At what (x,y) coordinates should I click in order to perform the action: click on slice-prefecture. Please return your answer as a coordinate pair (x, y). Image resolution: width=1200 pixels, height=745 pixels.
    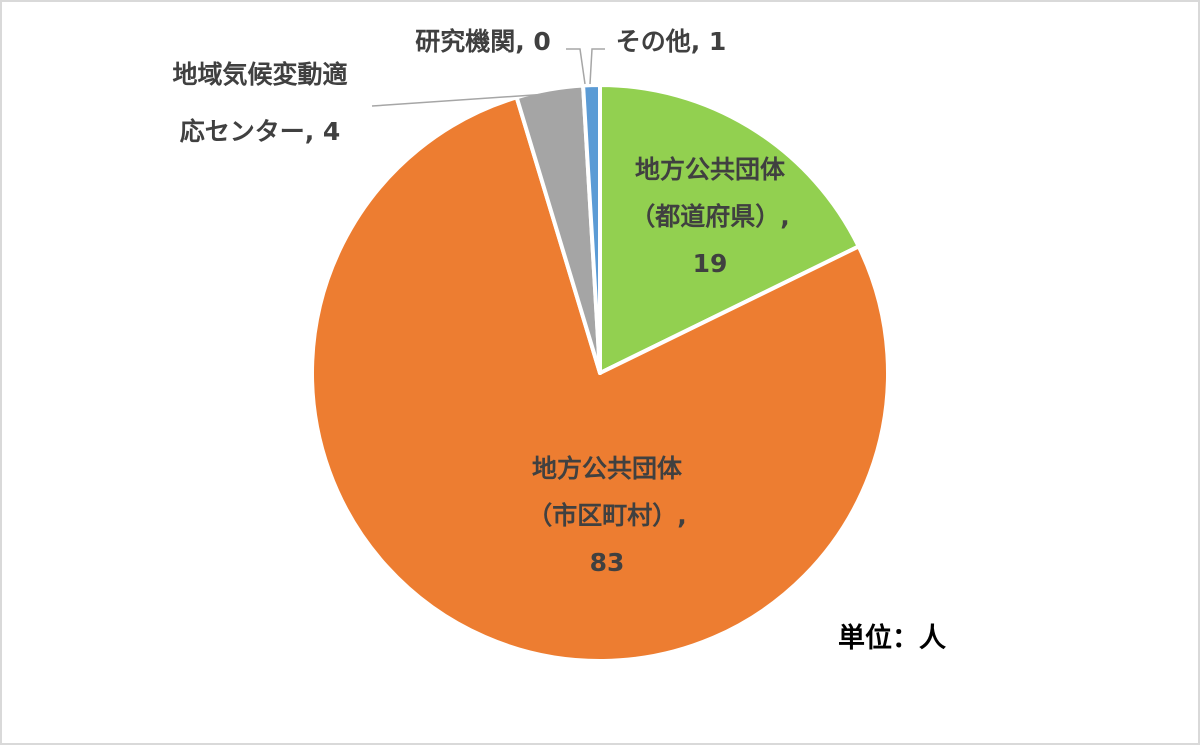
    Looking at the image, I should click on (729, 229).